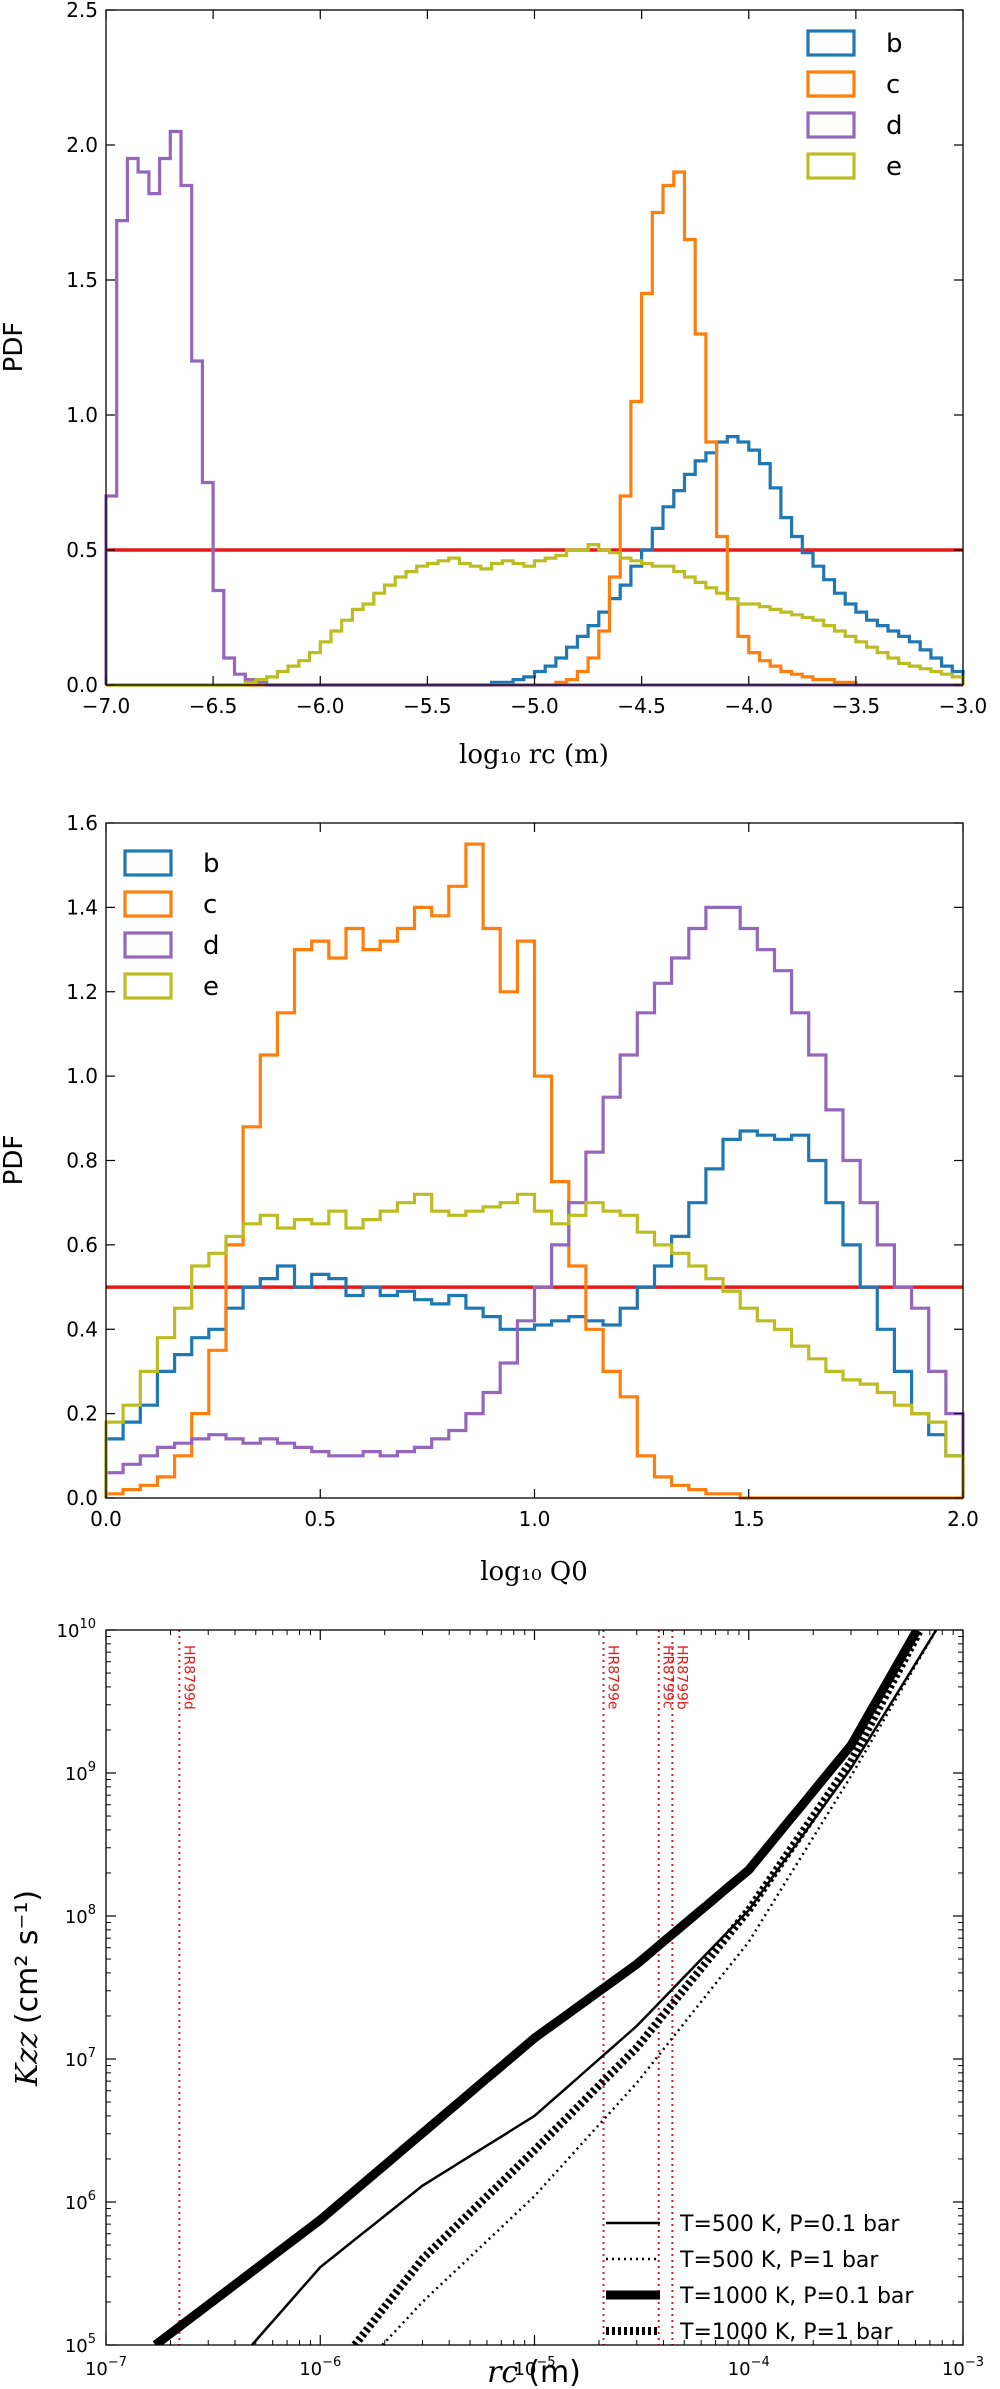  I want to click on p1-series-e, so click(535, 615).